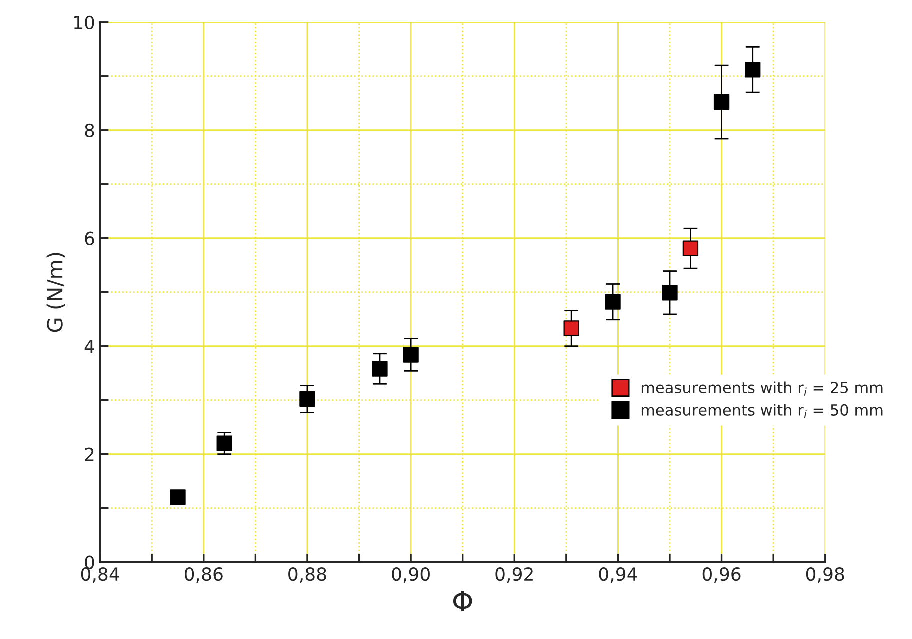 The height and width of the screenshot is (639, 912). Describe the element at coordinates (203, 575) in the screenshot. I see `x-tick-label: 0,86` at that location.